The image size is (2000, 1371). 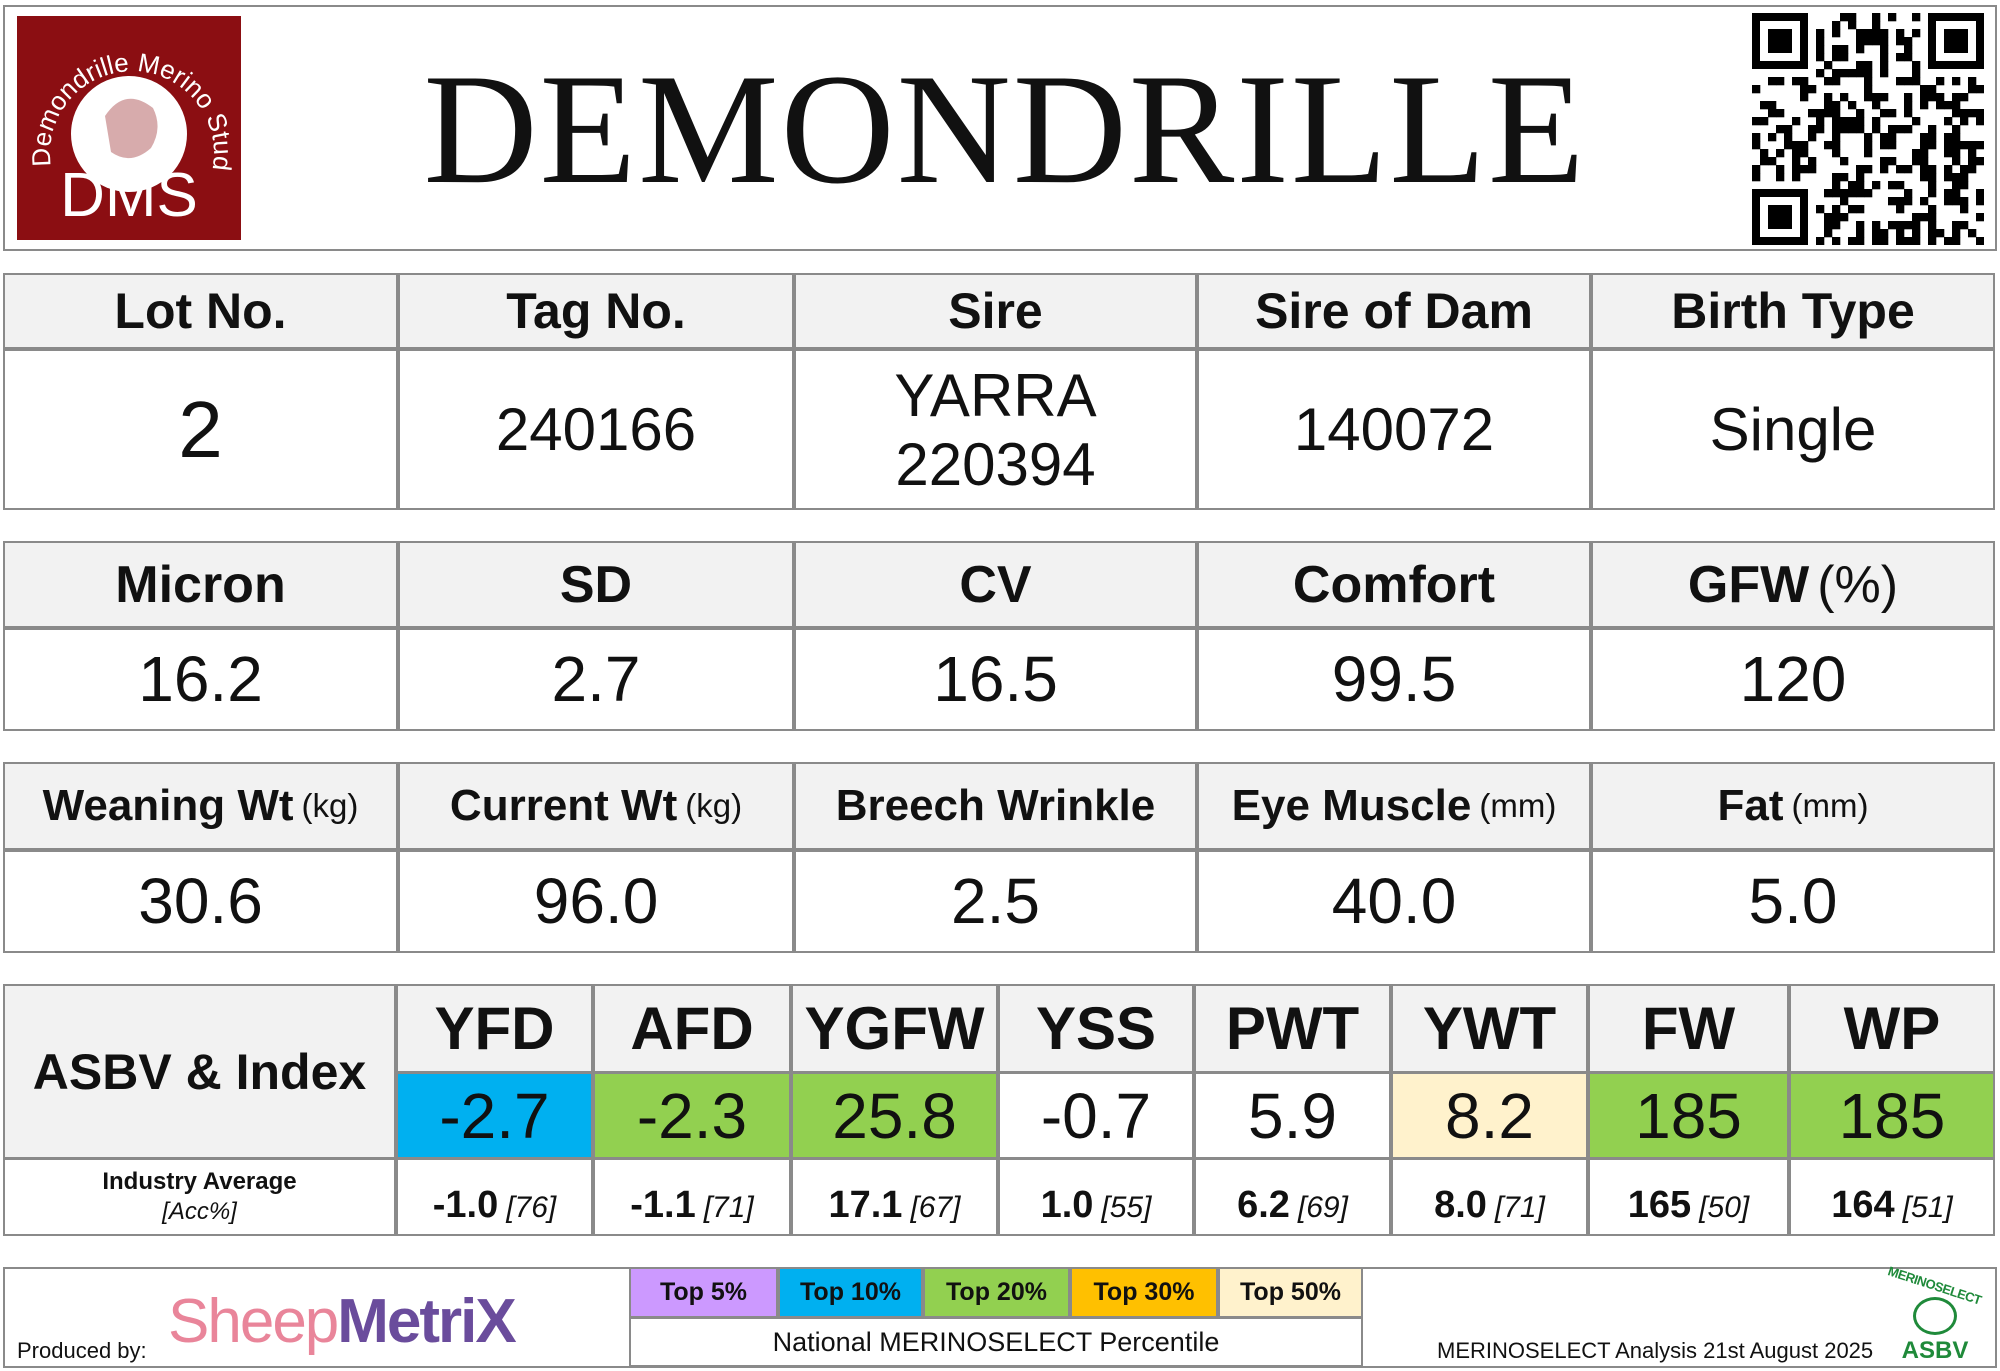 What do you see at coordinates (129, 134) in the screenshot?
I see `logo-emblem` at bounding box center [129, 134].